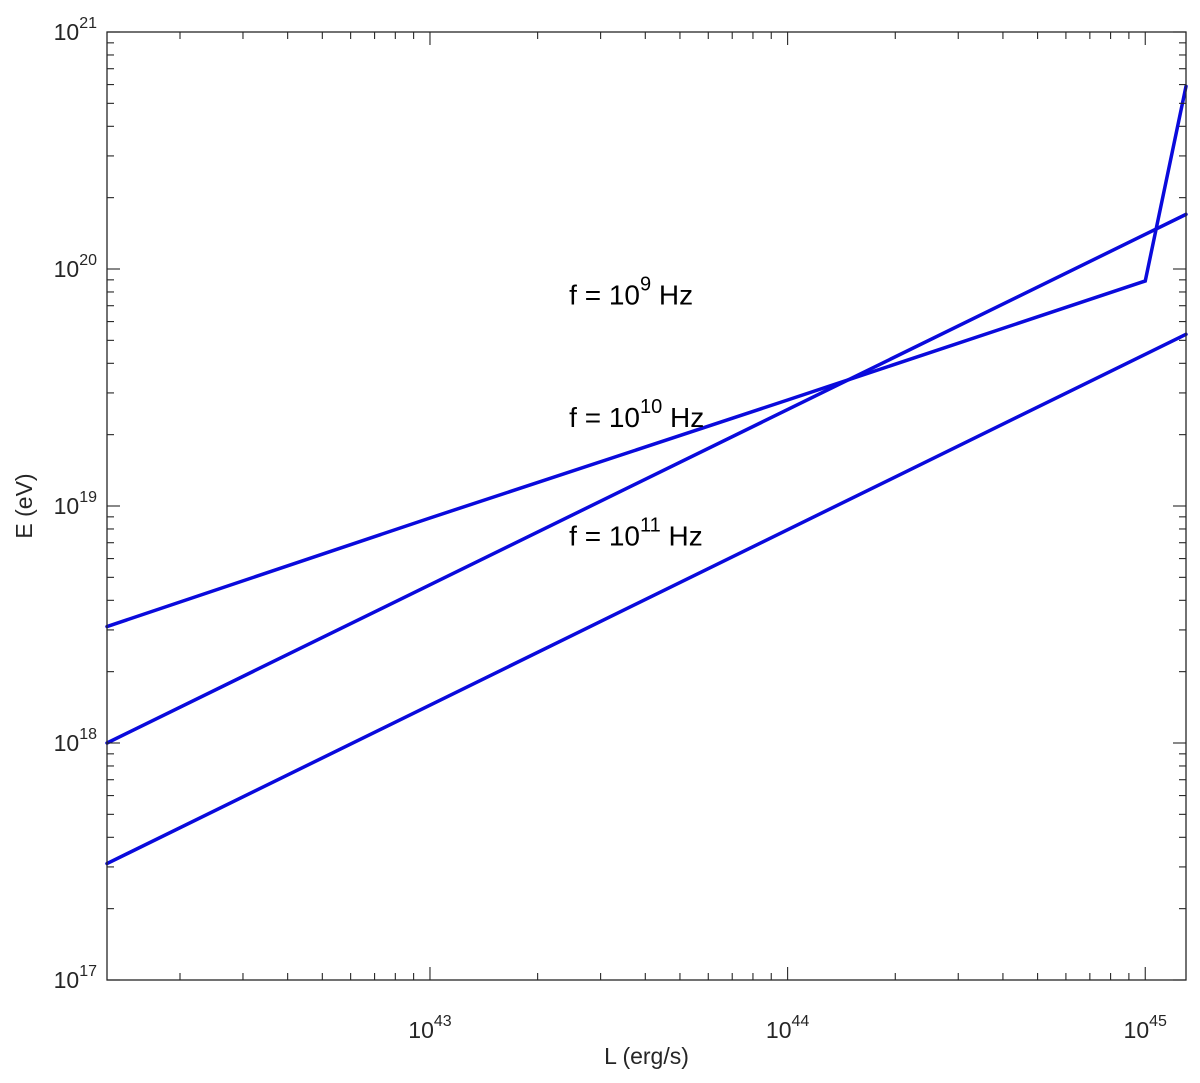  Describe the element at coordinates (636, 533) in the screenshot. I see `series-annotation-3: f = 1011 Hz` at that location.